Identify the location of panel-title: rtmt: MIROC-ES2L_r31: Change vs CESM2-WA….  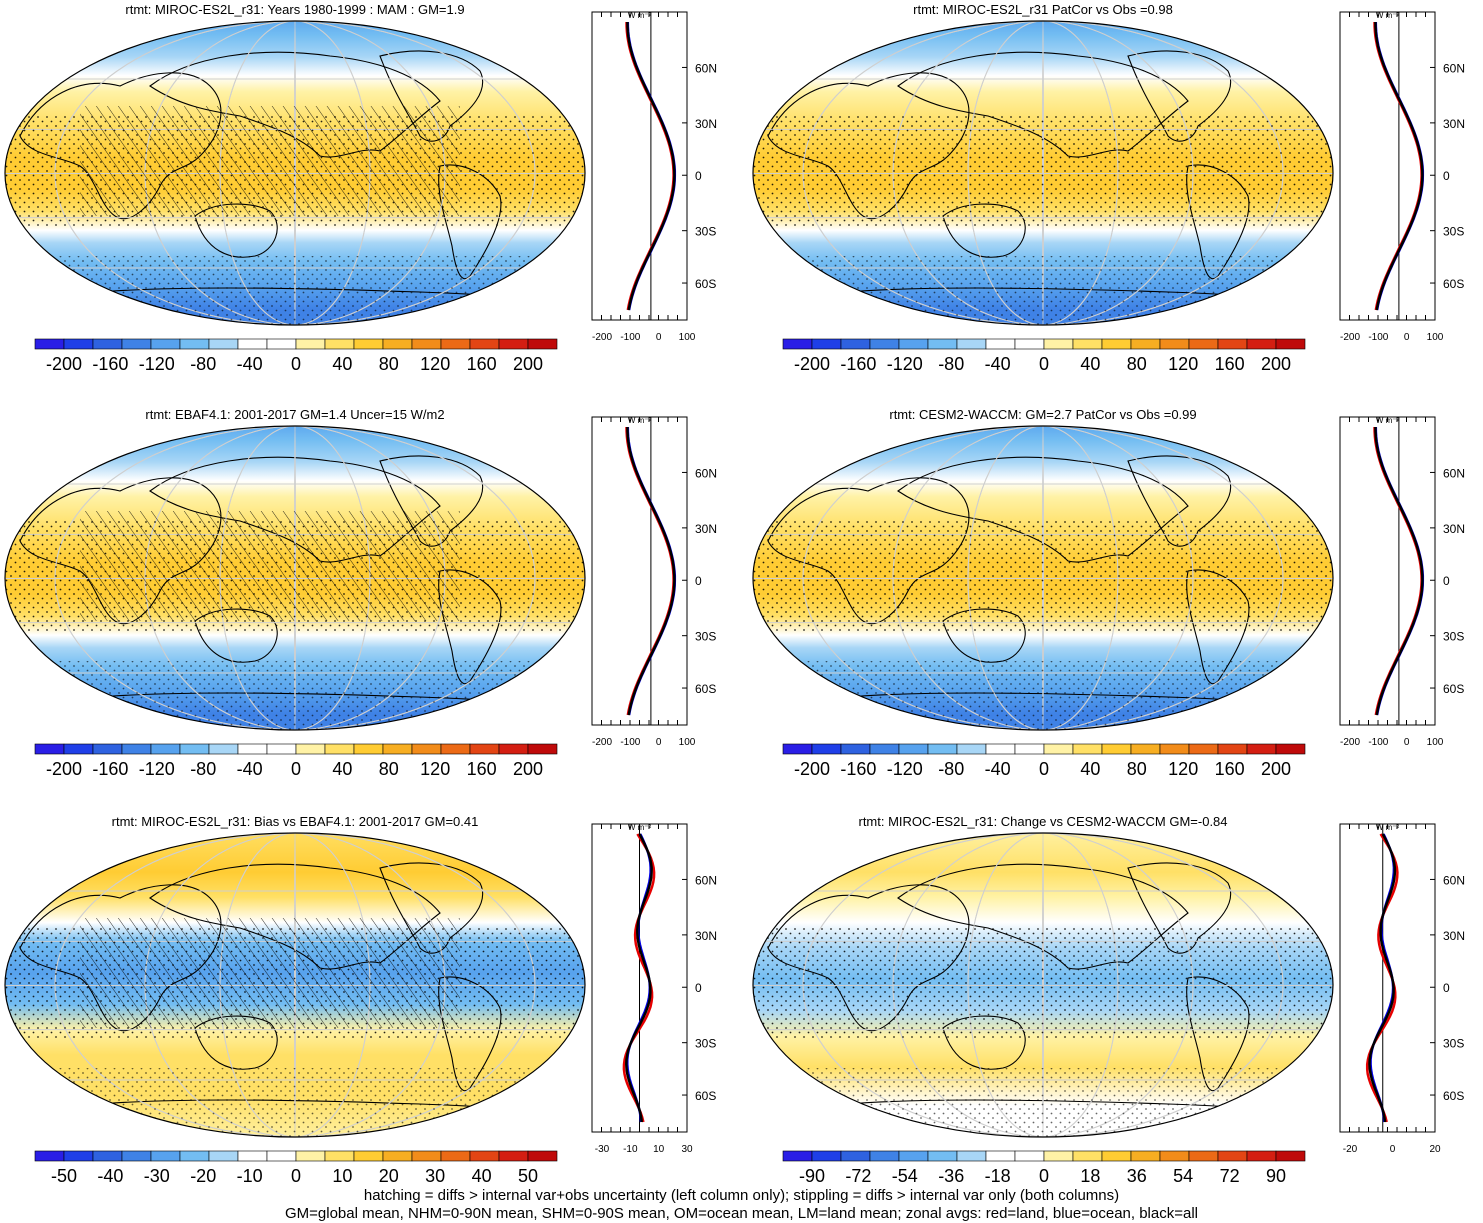
(1043, 821).